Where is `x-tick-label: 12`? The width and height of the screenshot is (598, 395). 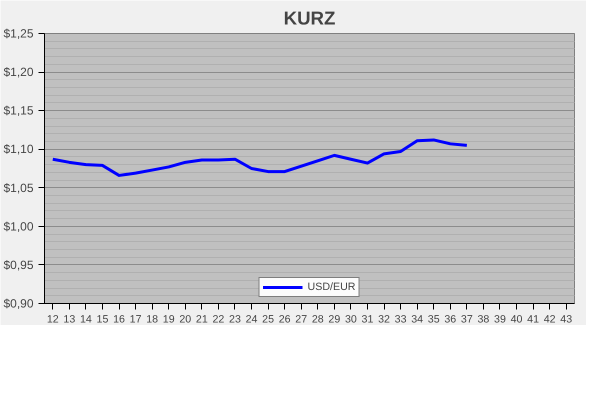
x-tick-label: 12 is located at coordinates (52, 320).